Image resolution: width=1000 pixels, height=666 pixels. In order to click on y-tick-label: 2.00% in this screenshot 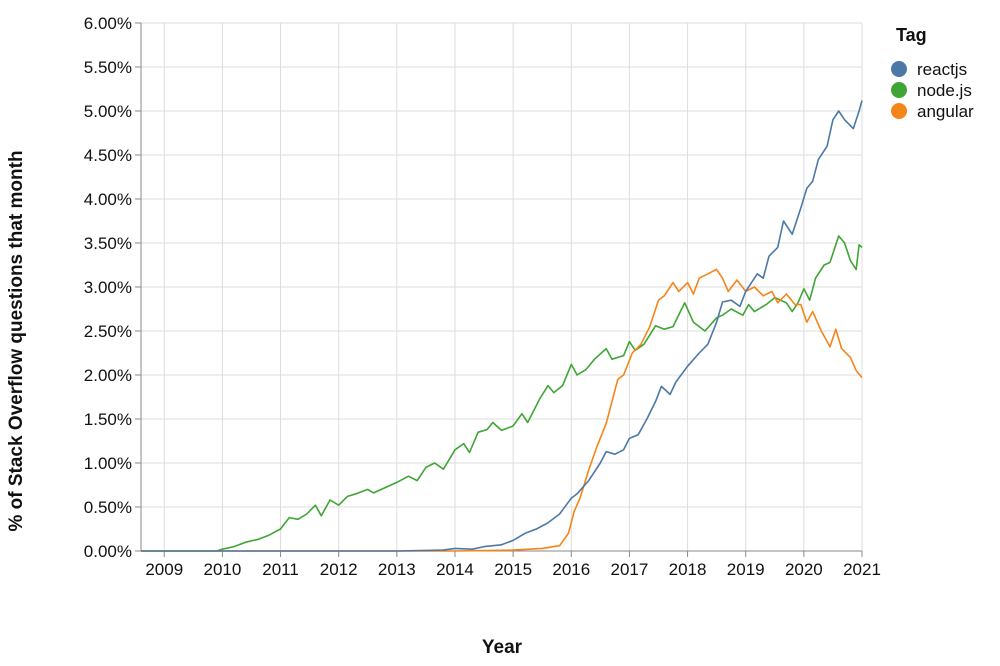, I will do `click(108, 375)`.